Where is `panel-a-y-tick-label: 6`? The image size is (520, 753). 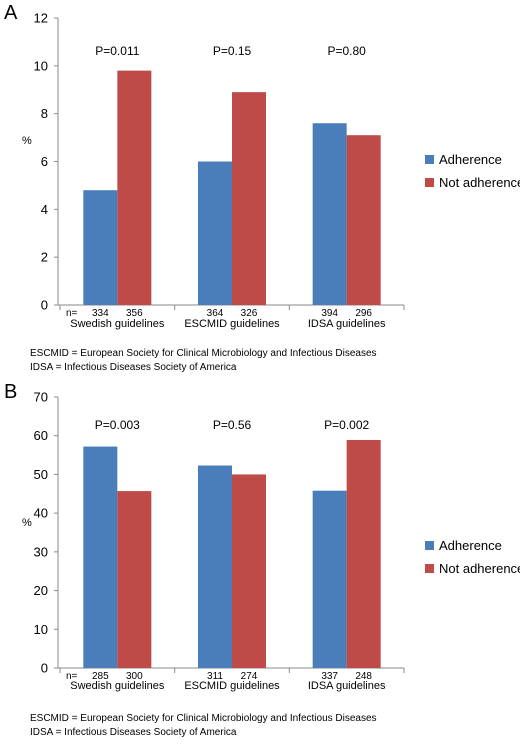
panel-a-y-tick-label: 6 is located at coordinates (44, 161).